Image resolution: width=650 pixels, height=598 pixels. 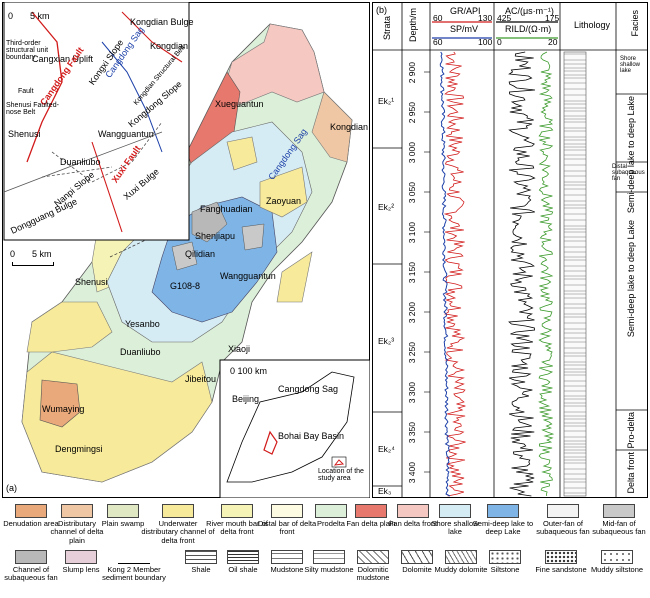 What do you see at coordinates (24, 134) in the screenshot?
I see `unit-label: Shenusi` at bounding box center [24, 134].